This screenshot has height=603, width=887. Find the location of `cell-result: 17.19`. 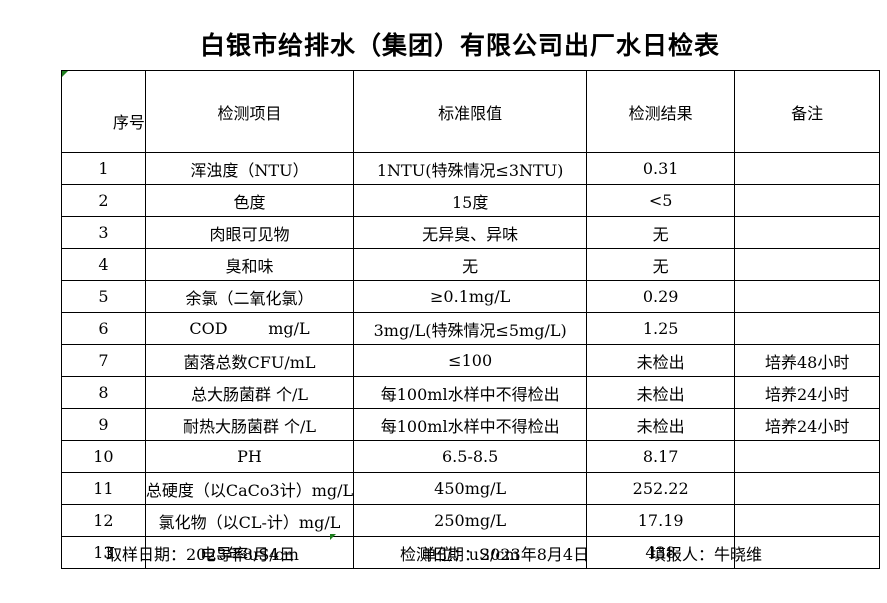

cell-result: 17.19 is located at coordinates (661, 520).